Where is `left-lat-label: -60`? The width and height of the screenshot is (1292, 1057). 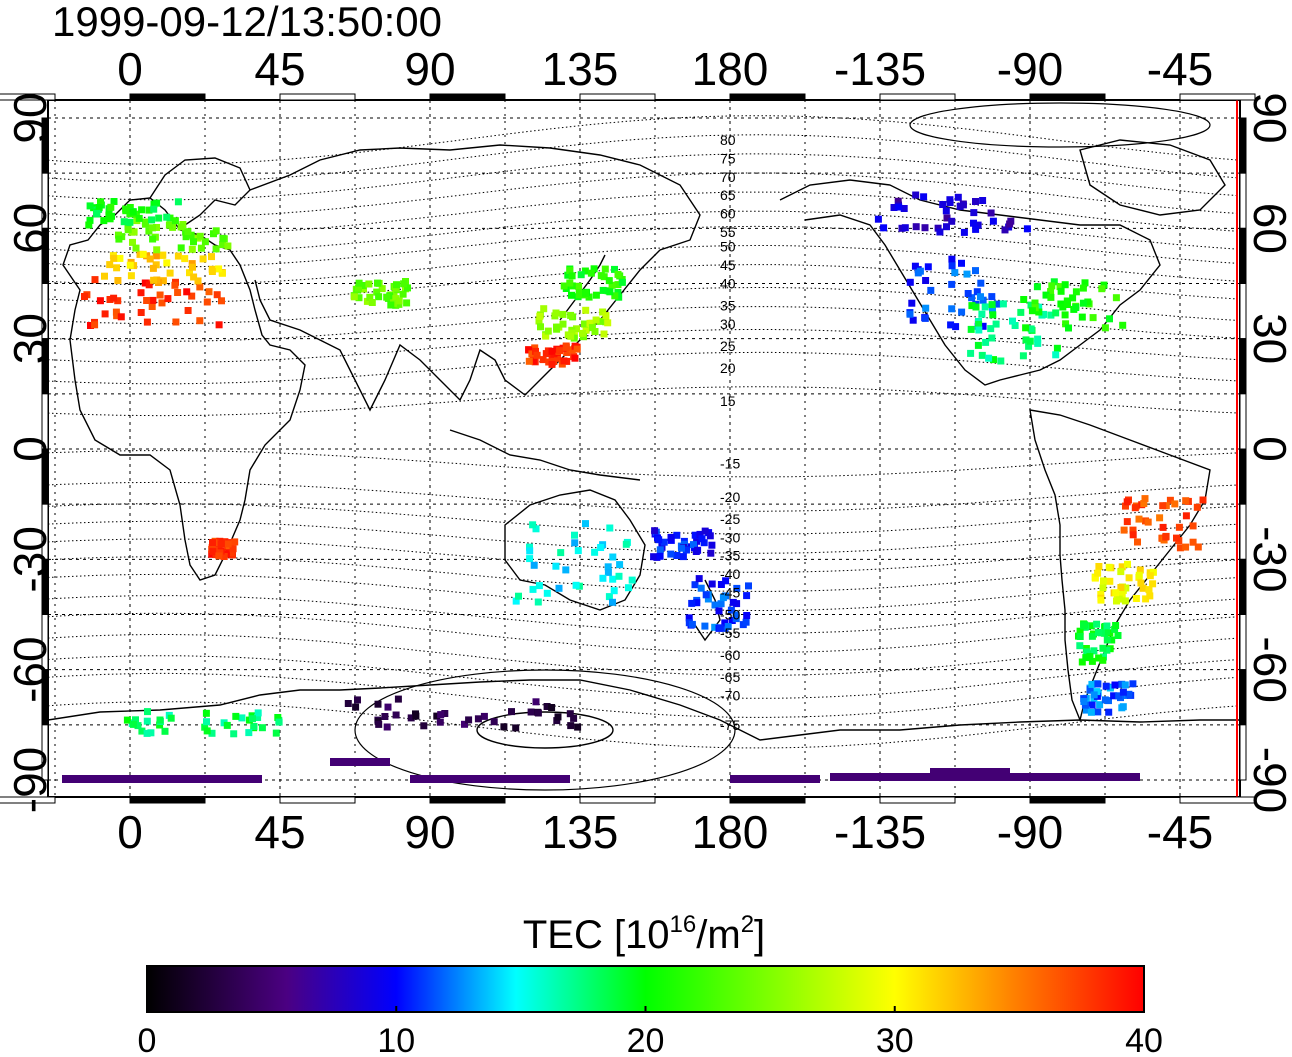
left-lat-label: -60 is located at coordinates (30, 669).